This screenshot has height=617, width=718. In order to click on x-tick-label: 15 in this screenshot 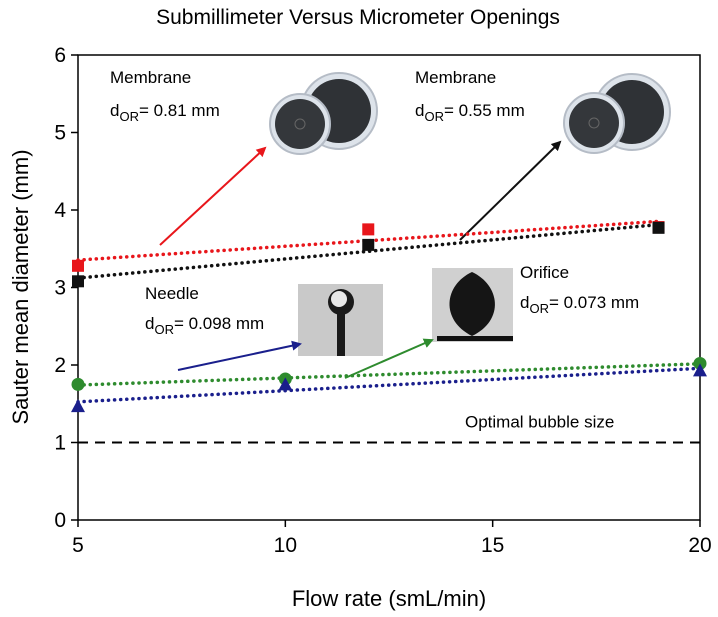, I will do `click(492, 545)`.